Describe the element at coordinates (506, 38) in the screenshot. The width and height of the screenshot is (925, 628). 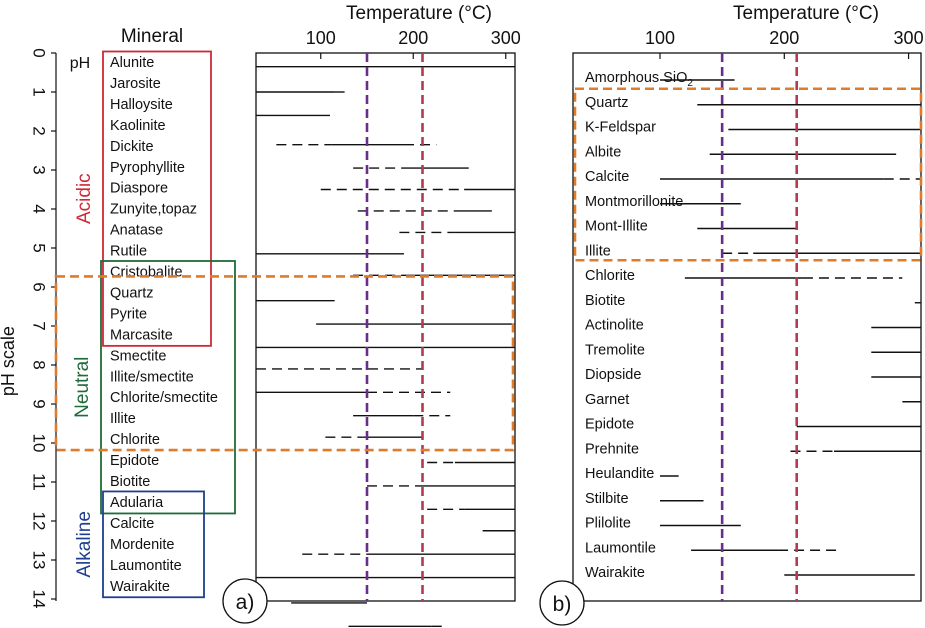
I see `x-tick-label-300: 300` at that location.